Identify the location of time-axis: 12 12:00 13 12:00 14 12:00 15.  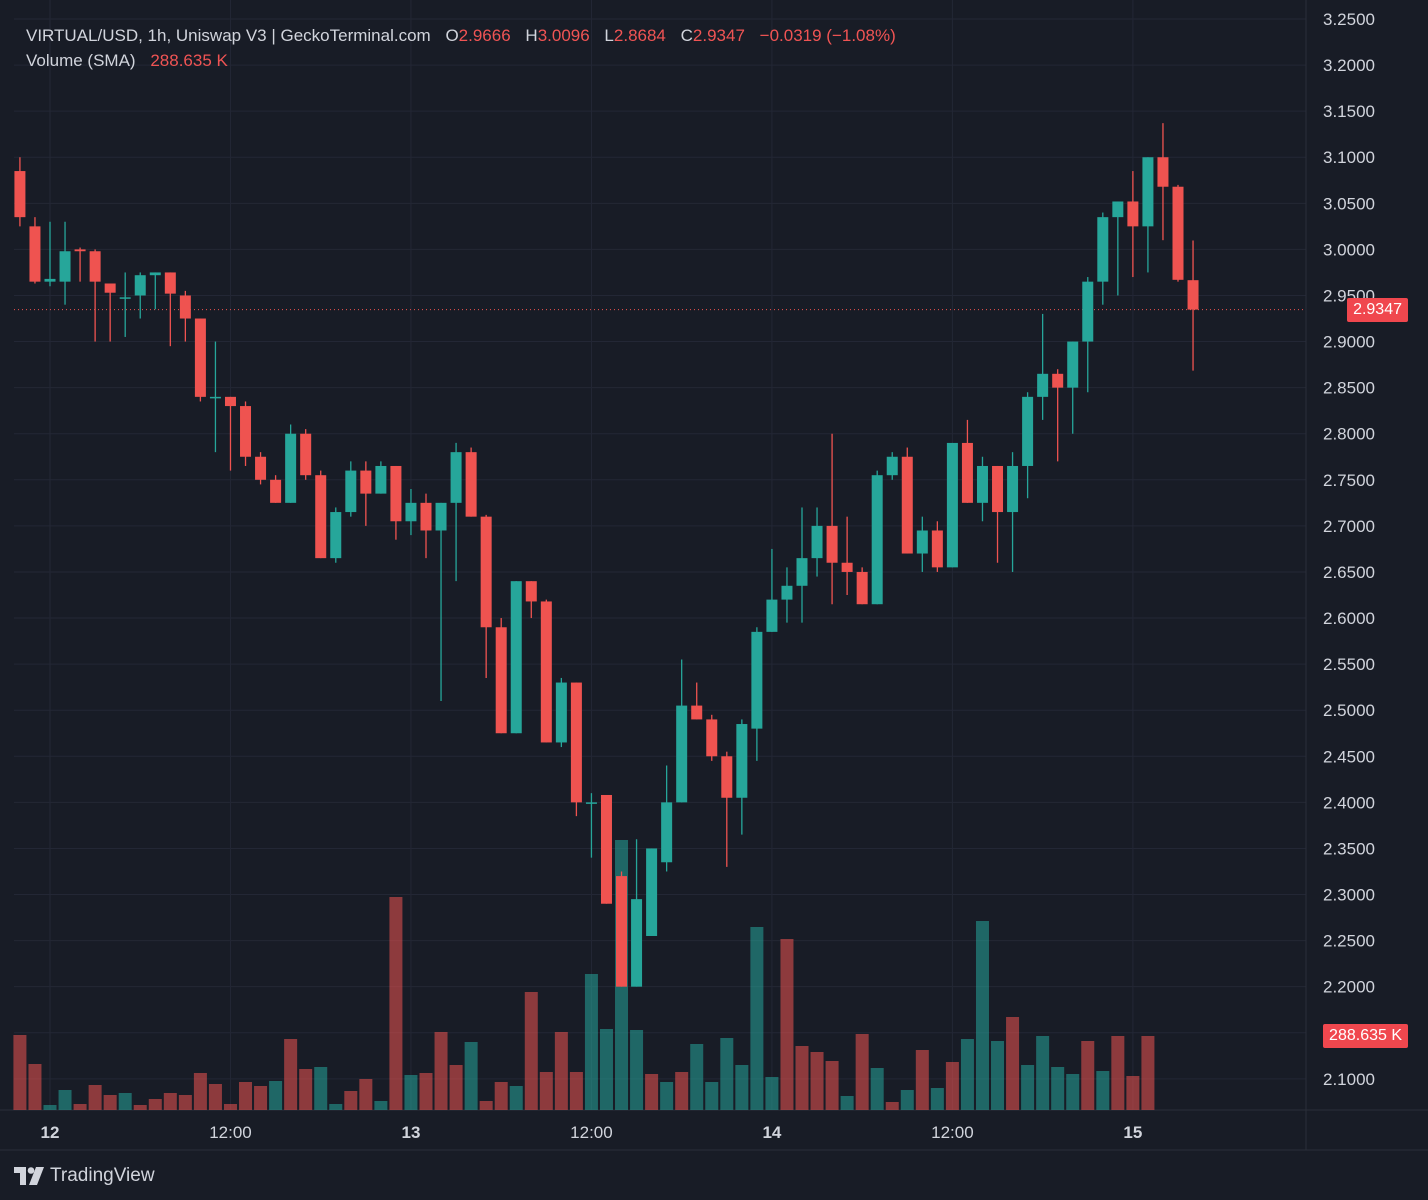
(592, 1132).